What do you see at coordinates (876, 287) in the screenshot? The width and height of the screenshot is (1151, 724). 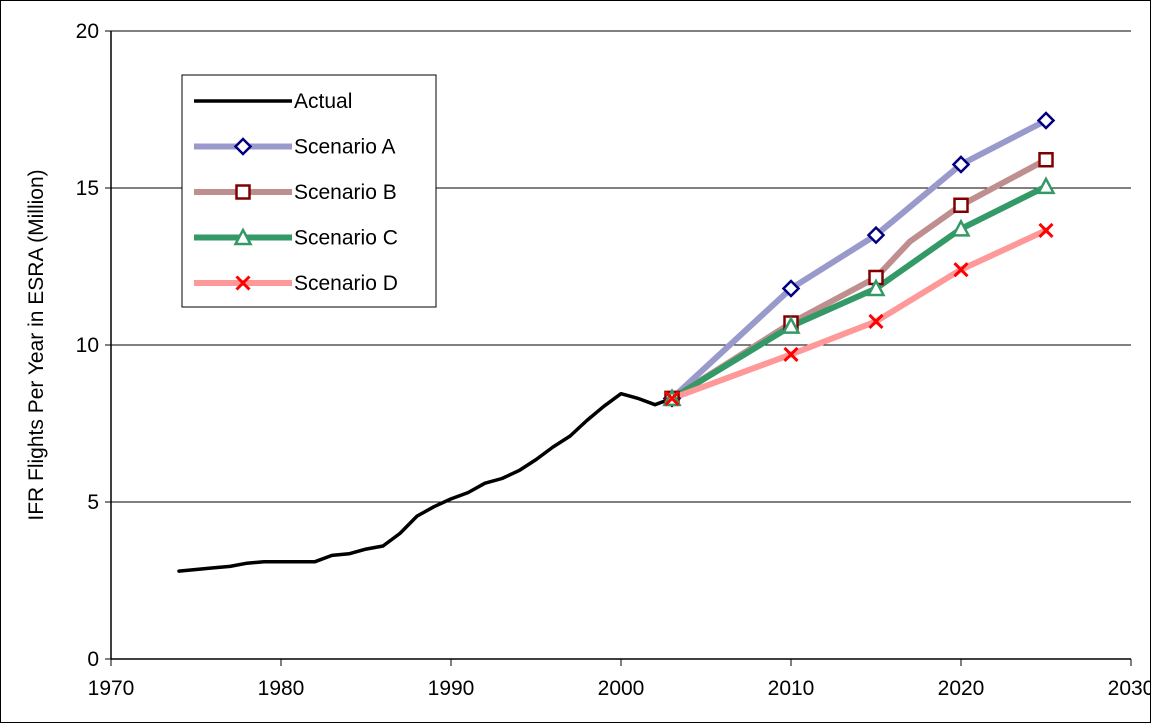 I see `marker-scenario-c-2015` at bounding box center [876, 287].